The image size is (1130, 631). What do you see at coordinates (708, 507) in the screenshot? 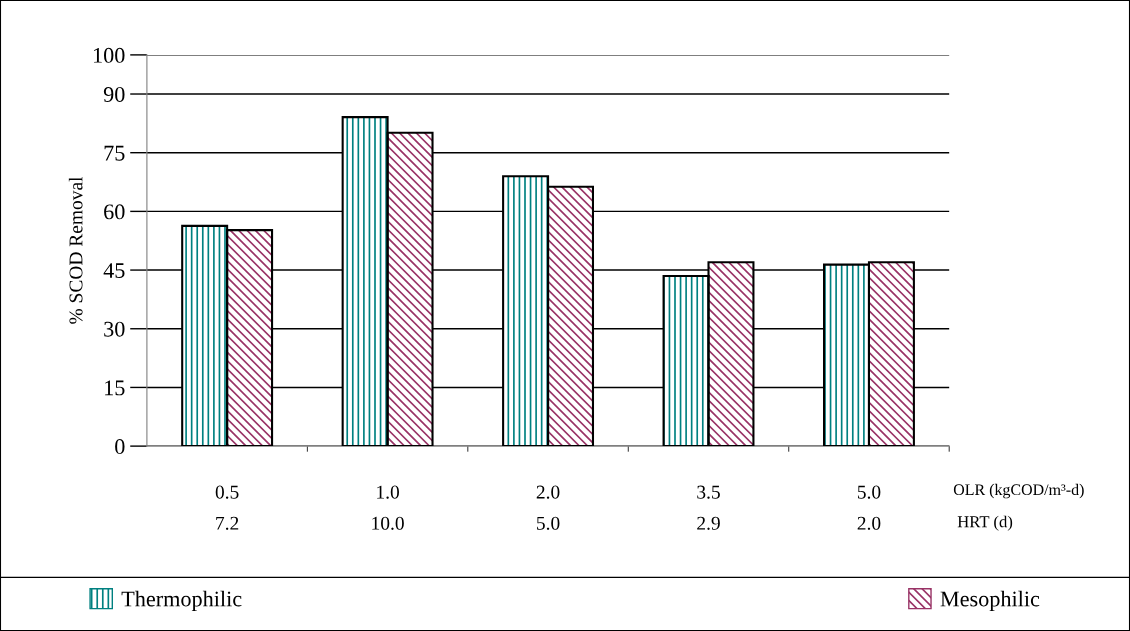
I see `x-tick-label: 3.5 2.9` at bounding box center [708, 507].